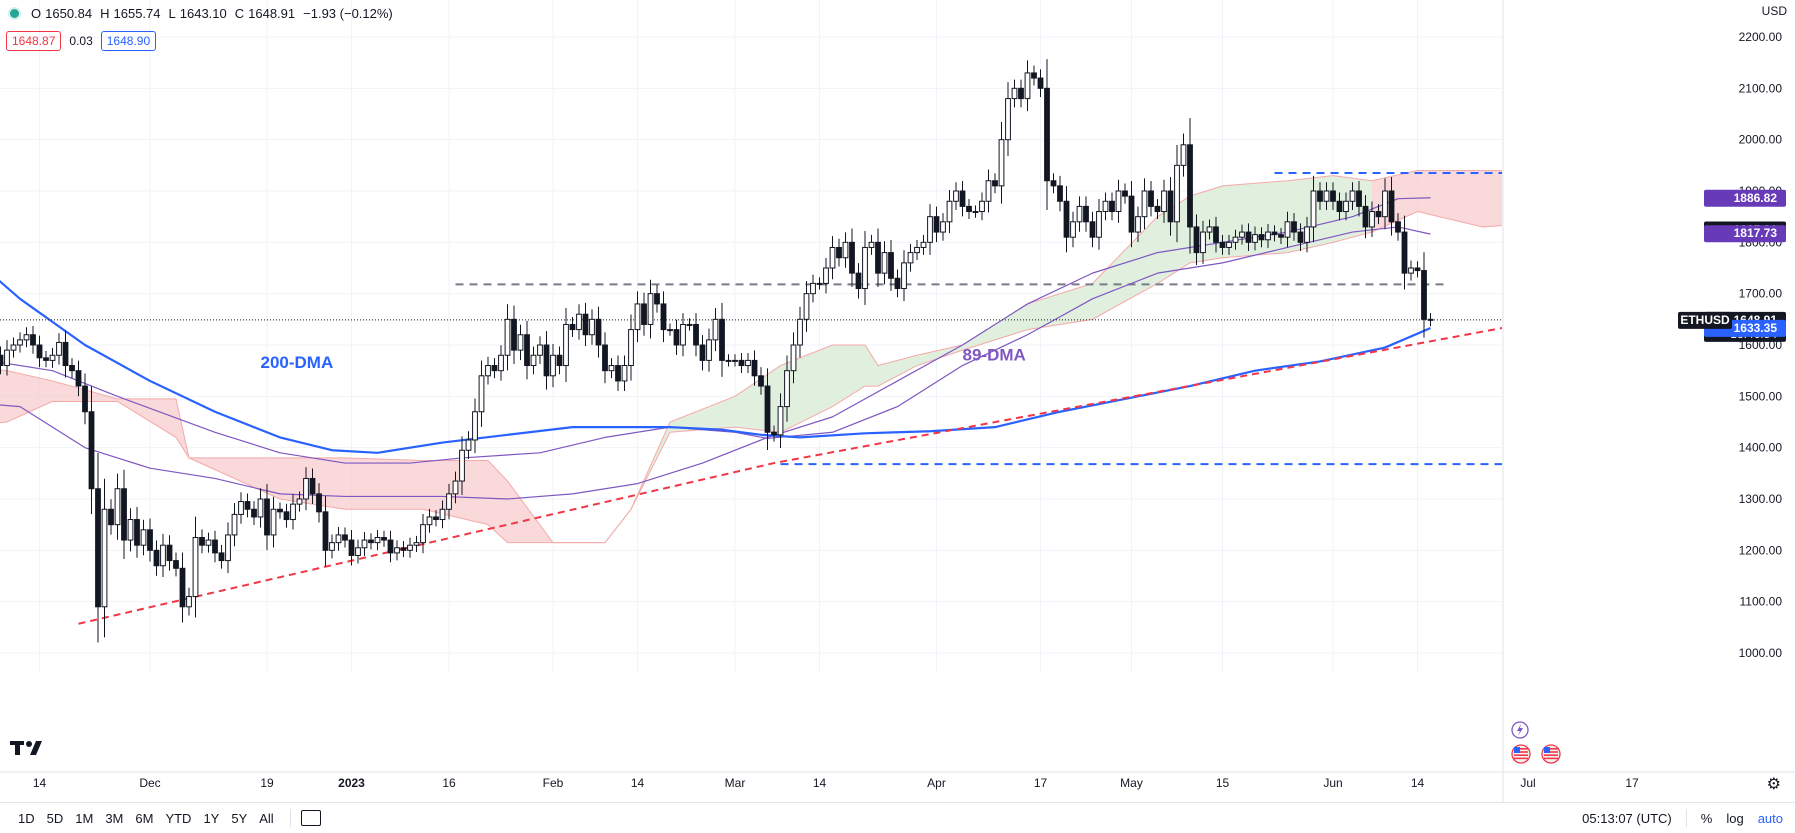 This screenshot has width=1795, height=833. Describe the element at coordinates (1627, 818) in the screenshot. I see `clock: 05:13:07 (UTC)` at that location.